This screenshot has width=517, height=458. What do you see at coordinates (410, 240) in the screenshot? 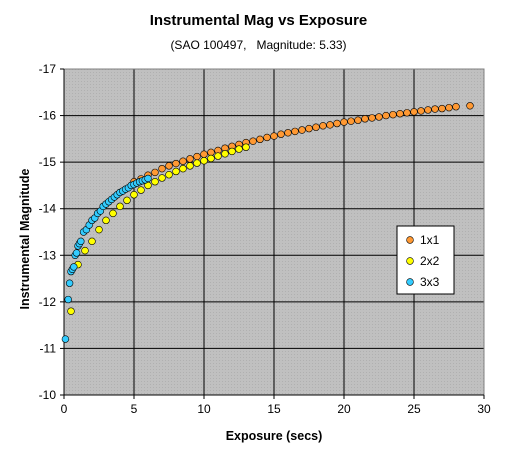
I see `legend-marker-1x1` at bounding box center [410, 240].